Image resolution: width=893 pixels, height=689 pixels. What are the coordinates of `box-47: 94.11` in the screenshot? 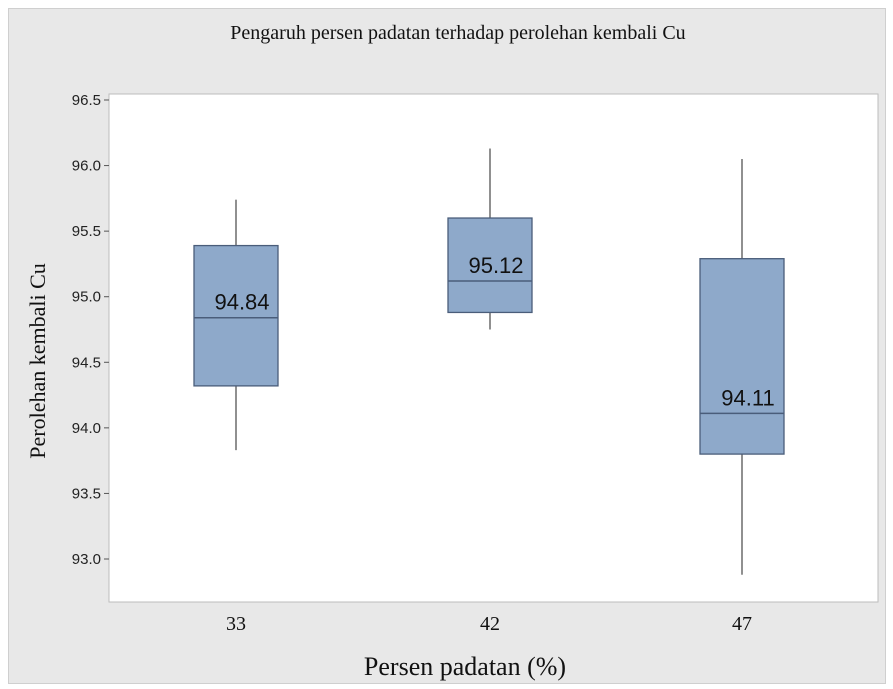 It's located at (742, 367).